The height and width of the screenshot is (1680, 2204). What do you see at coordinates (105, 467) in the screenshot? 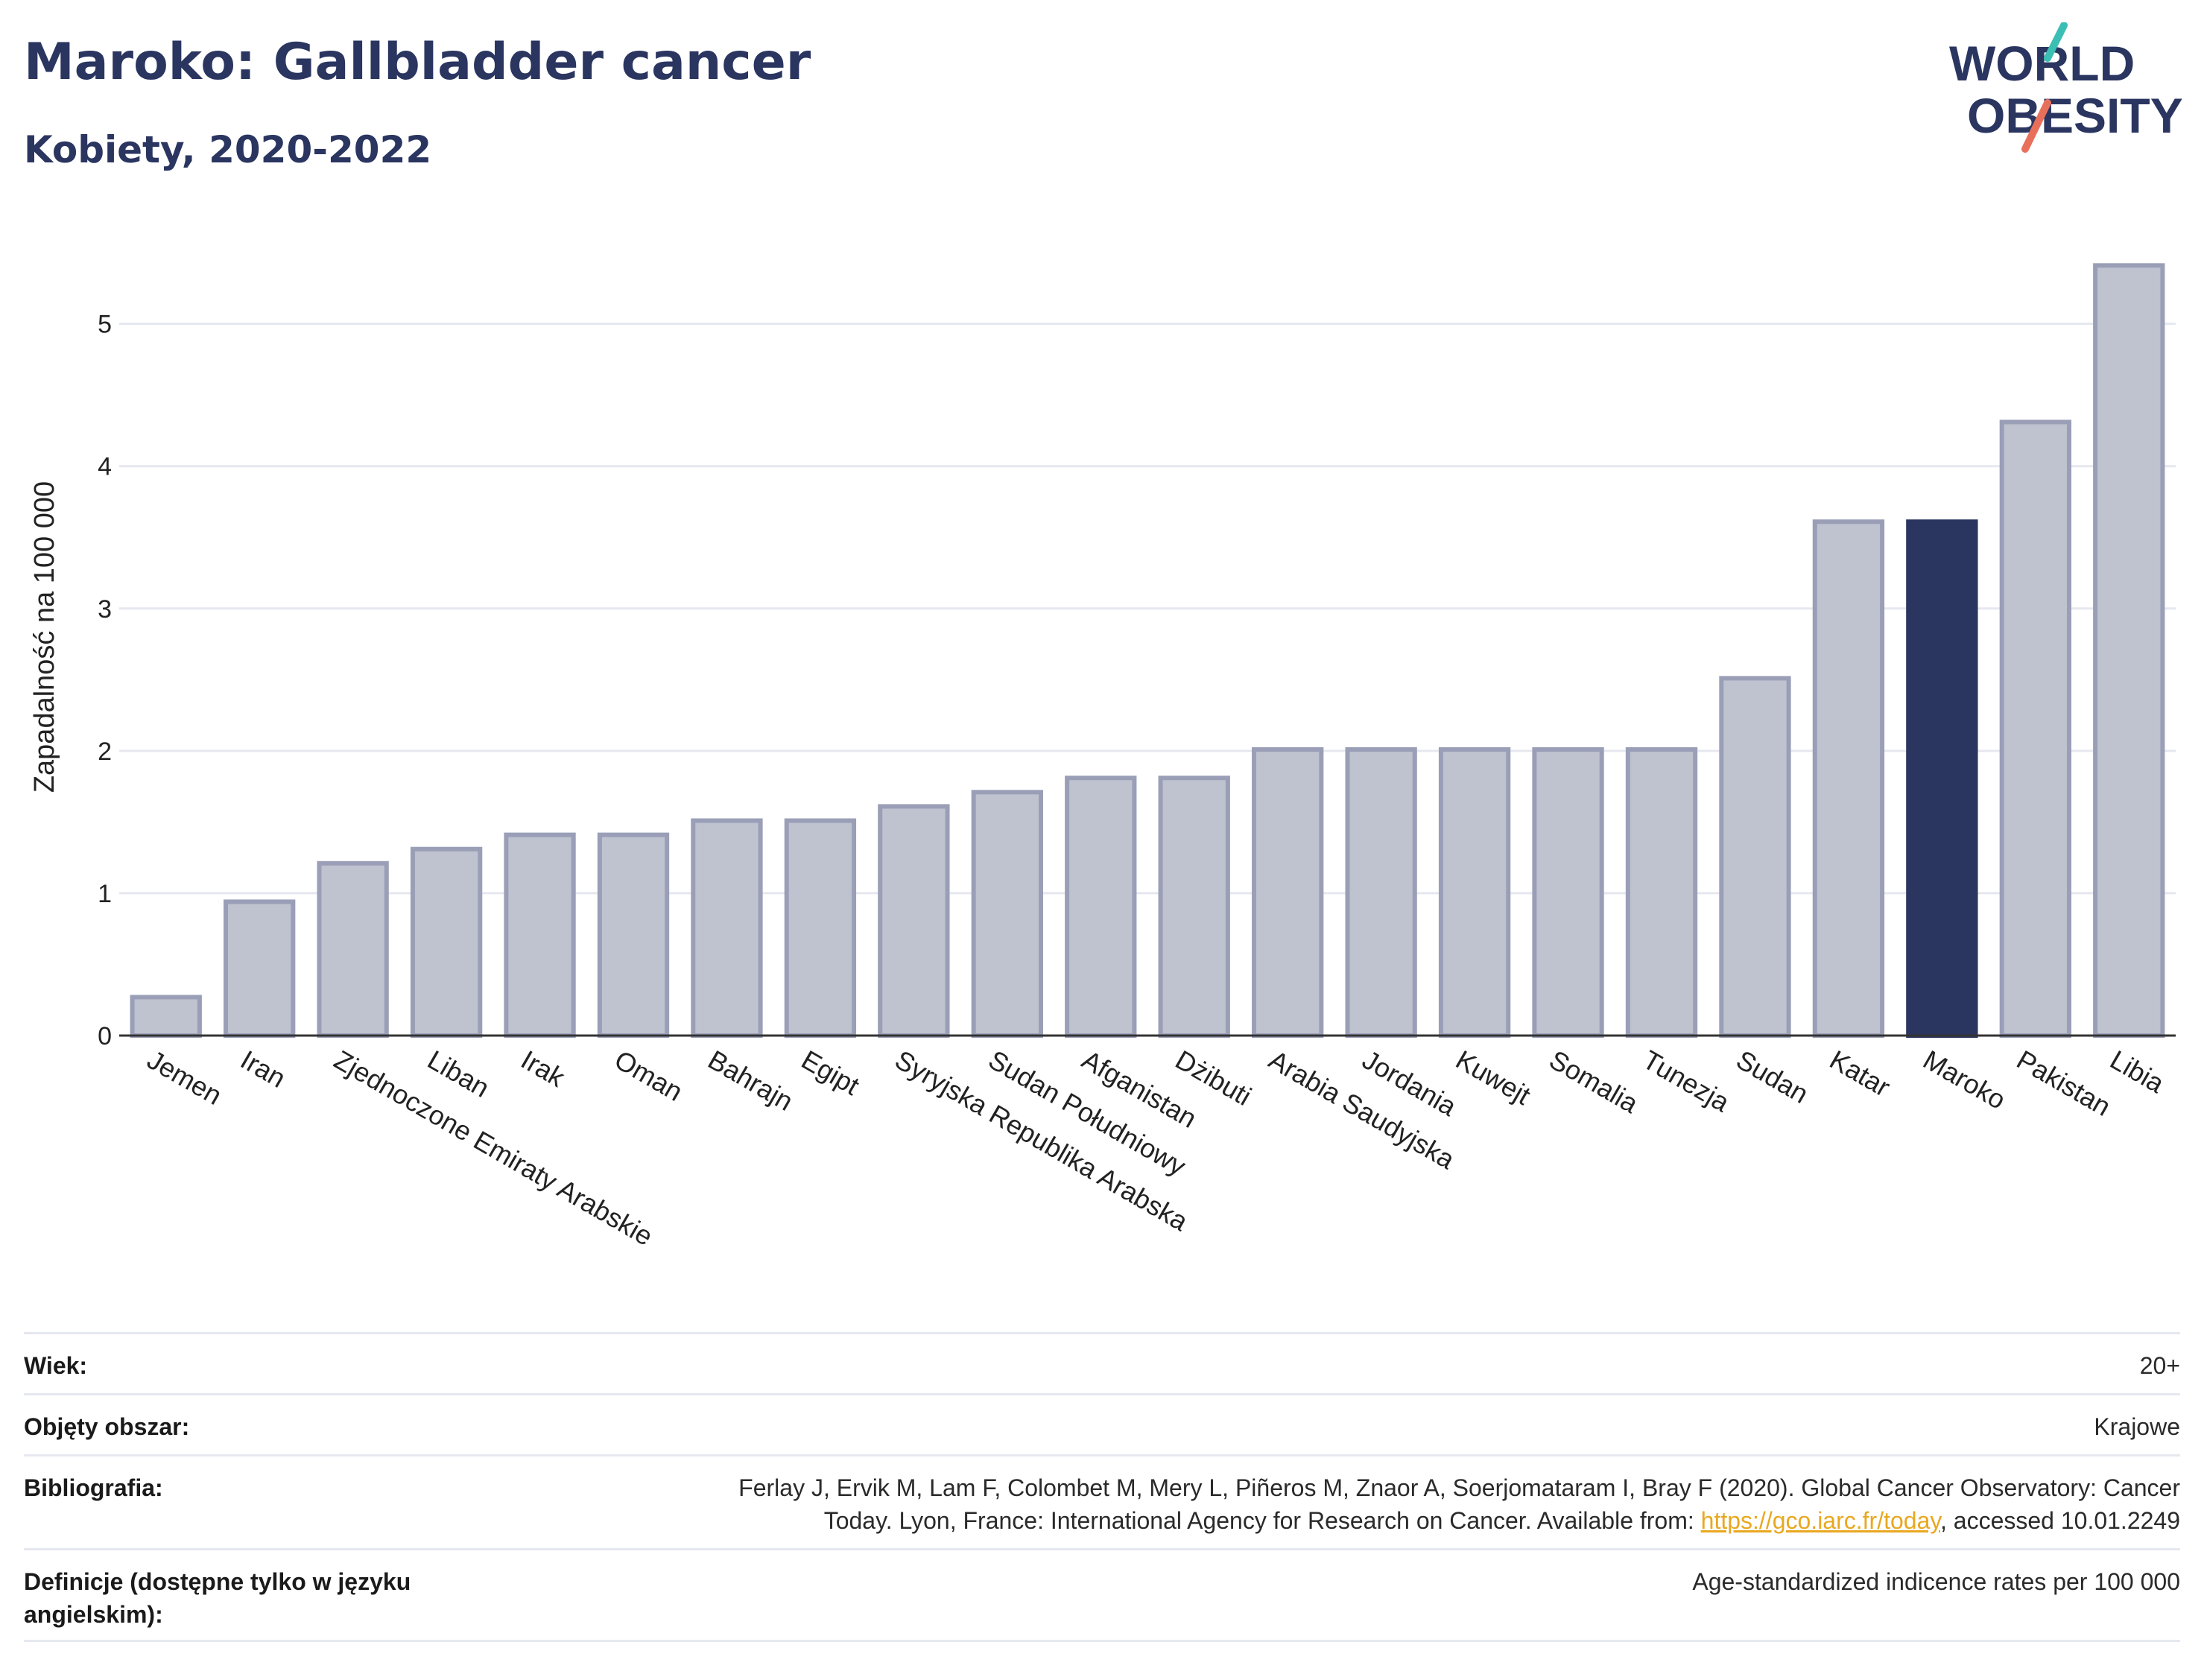
I see `y-tick-label: 4` at bounding box center [105, 467].